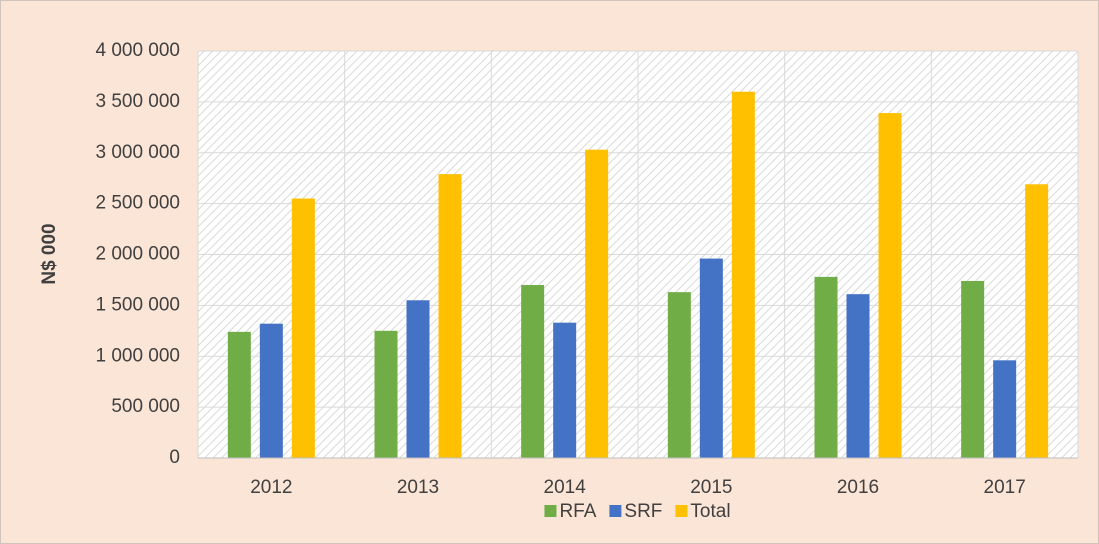  What do you see at coordinates (137, 152) in the screenshot?
I see `y-tick-label: 3 000 000` at bounding box center [137, 152].